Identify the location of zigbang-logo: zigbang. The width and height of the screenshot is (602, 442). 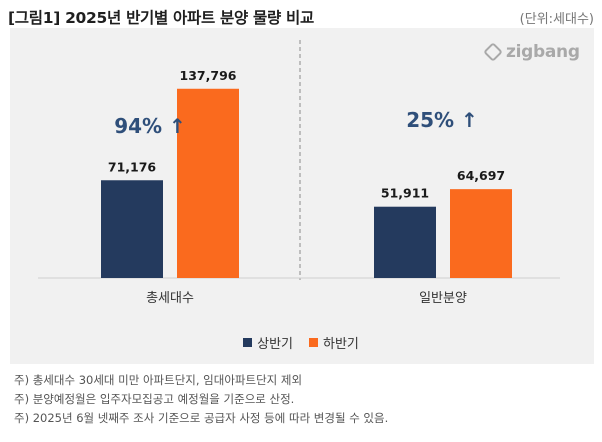
(532, 52).